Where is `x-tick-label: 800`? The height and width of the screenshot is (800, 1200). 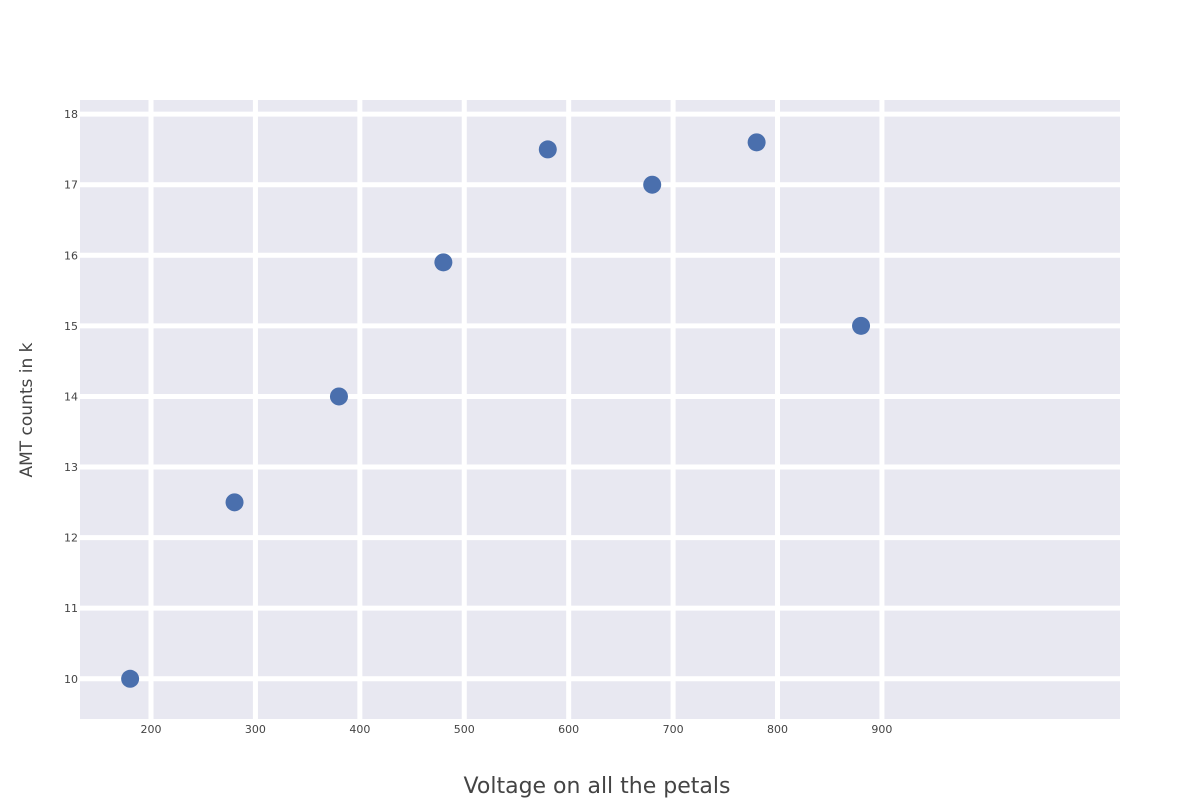
x-tick-label: 800 is located at coordinates (777, 729).